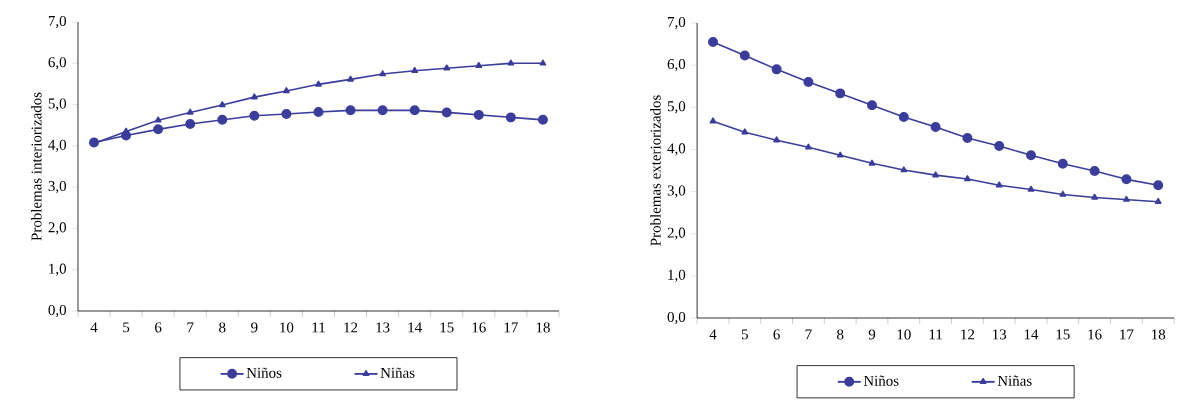 The width and height of the screenshot is (1192, 402). What do you see at coordinates (158, 327) in the screenshot?
I see `x-tick-label: 6` at bounding box center [158, 327].